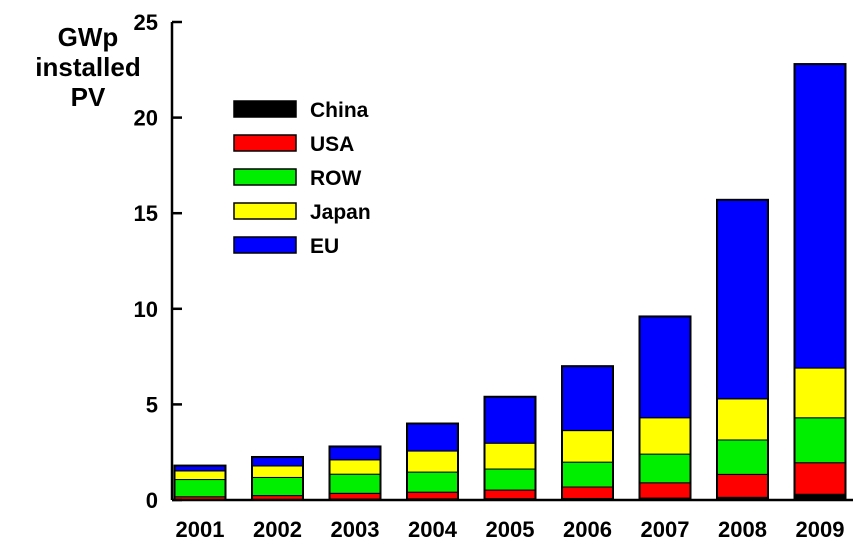 The image size is (853, 542). I want to click on legend-label-row: ROW, so click(336, 178).